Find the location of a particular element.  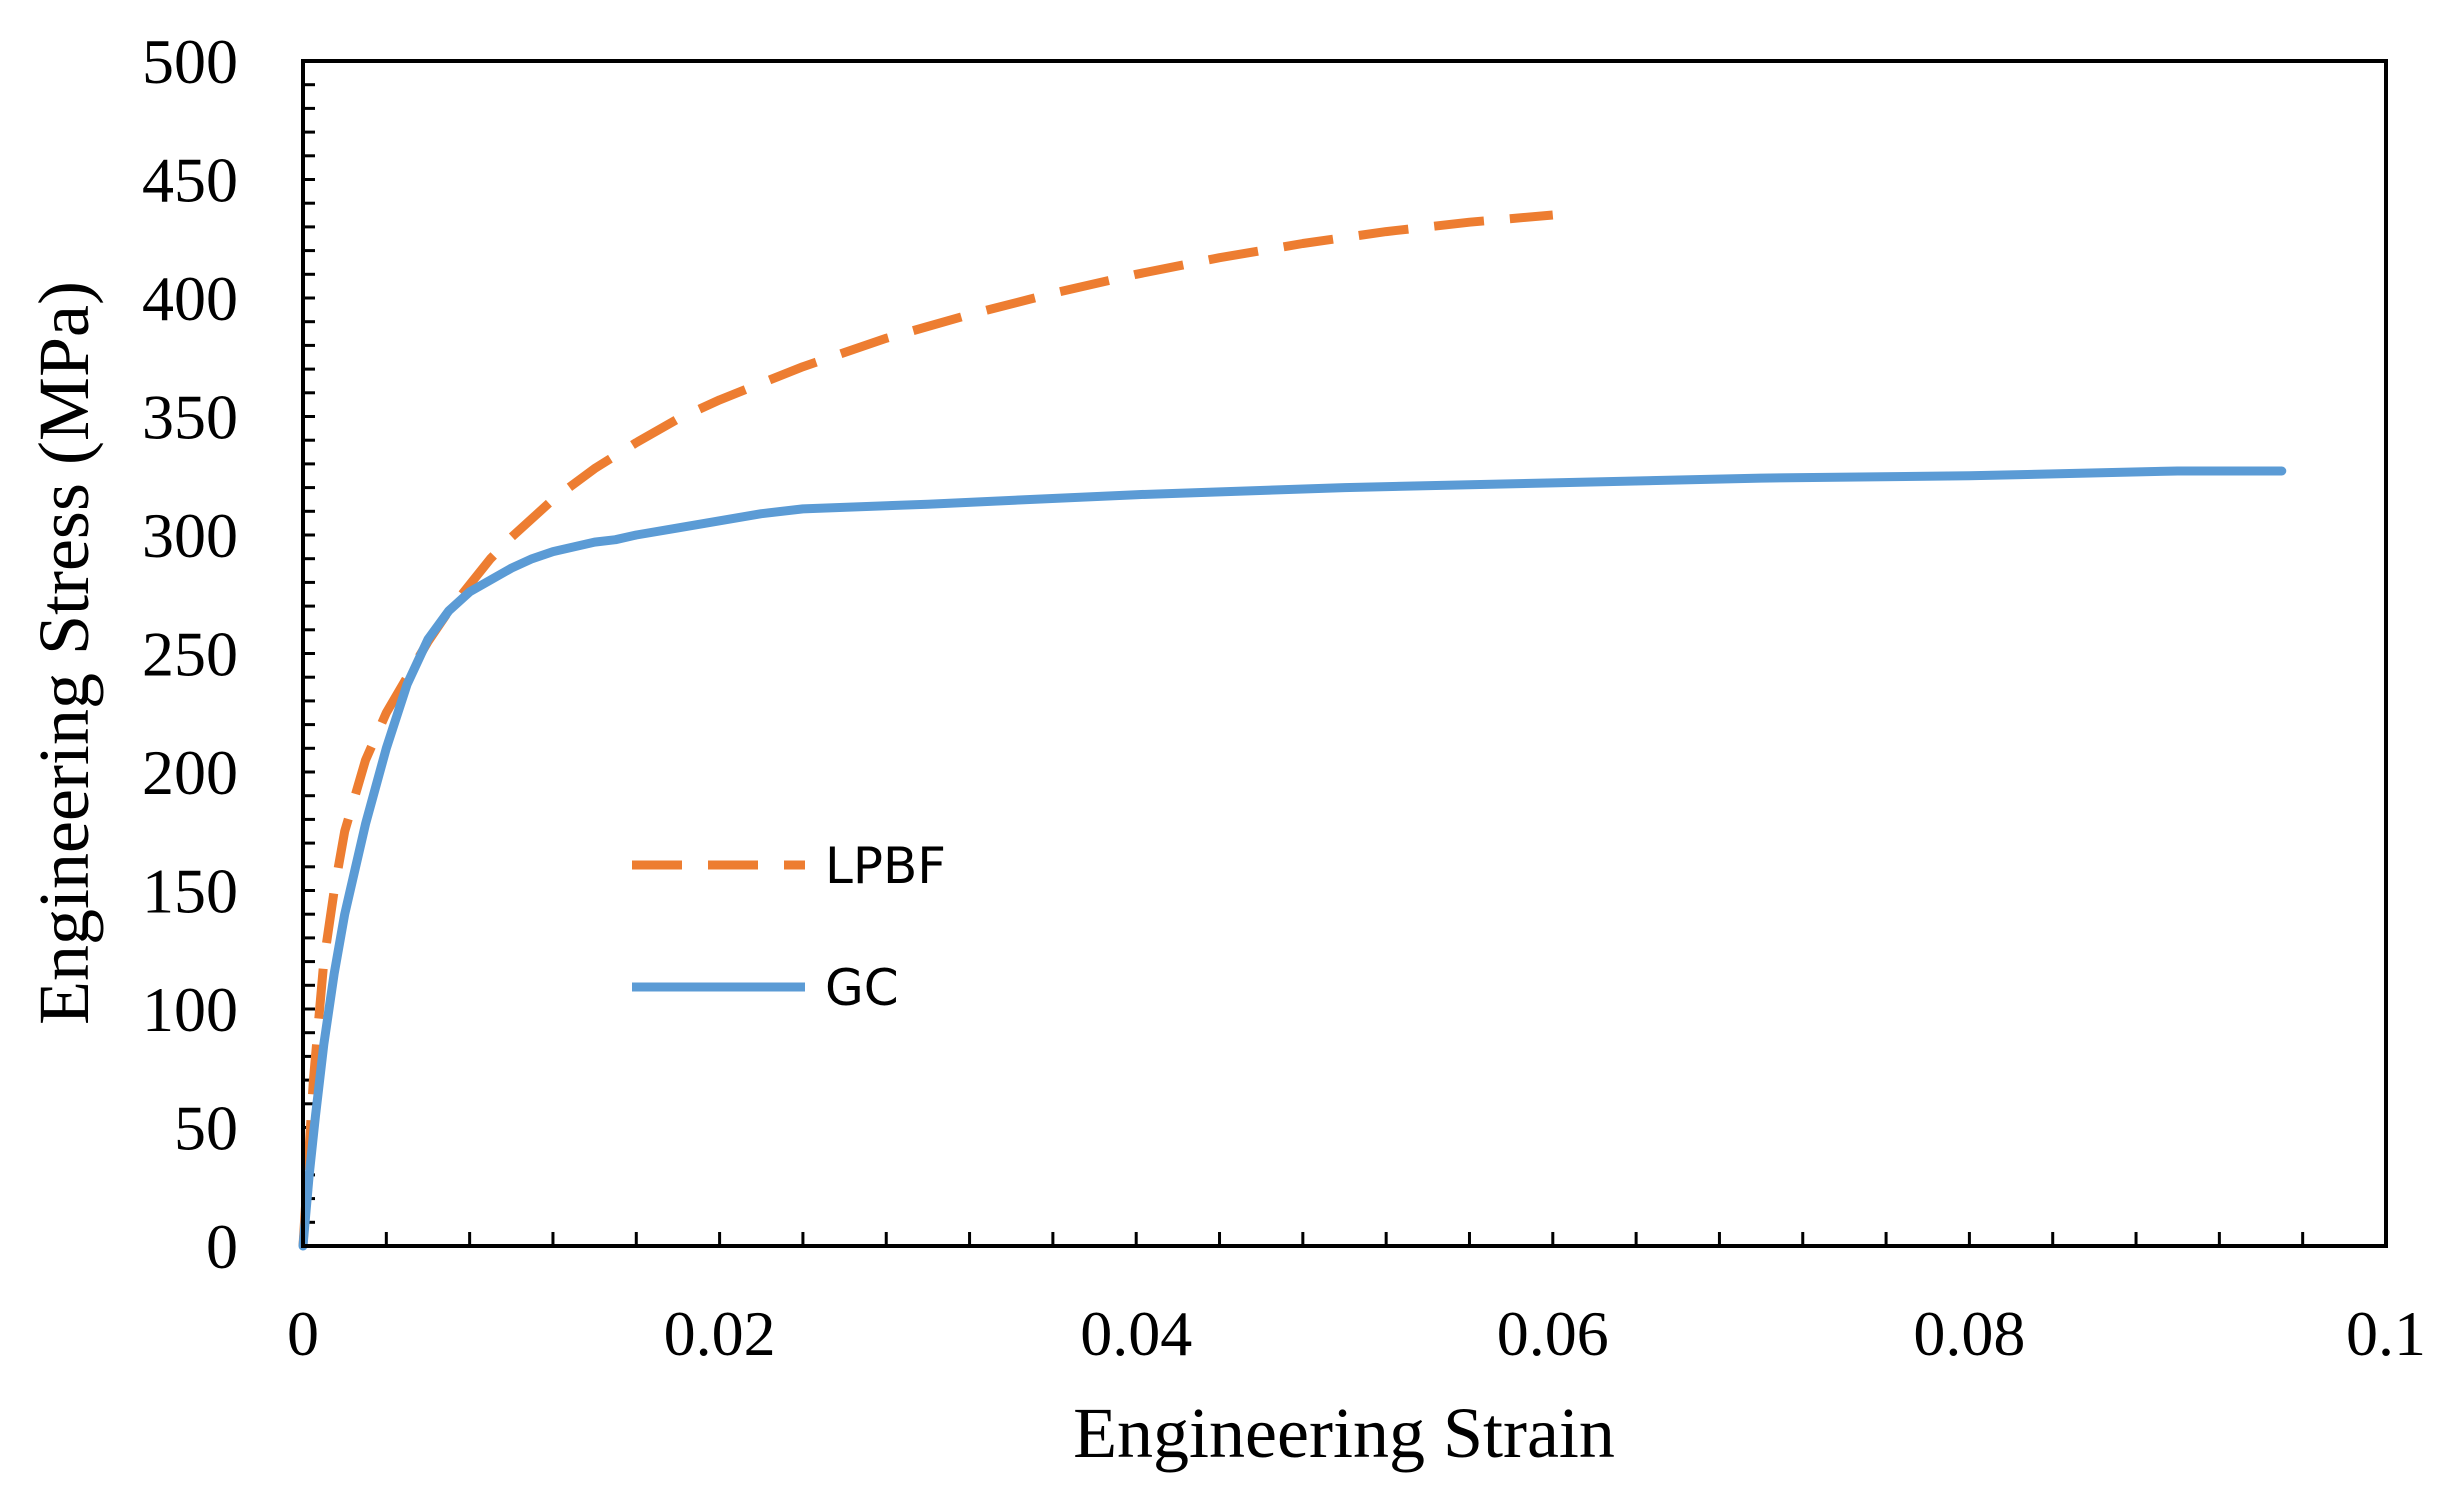

y-tick-label: 300 is located at coordinates (190, 535).